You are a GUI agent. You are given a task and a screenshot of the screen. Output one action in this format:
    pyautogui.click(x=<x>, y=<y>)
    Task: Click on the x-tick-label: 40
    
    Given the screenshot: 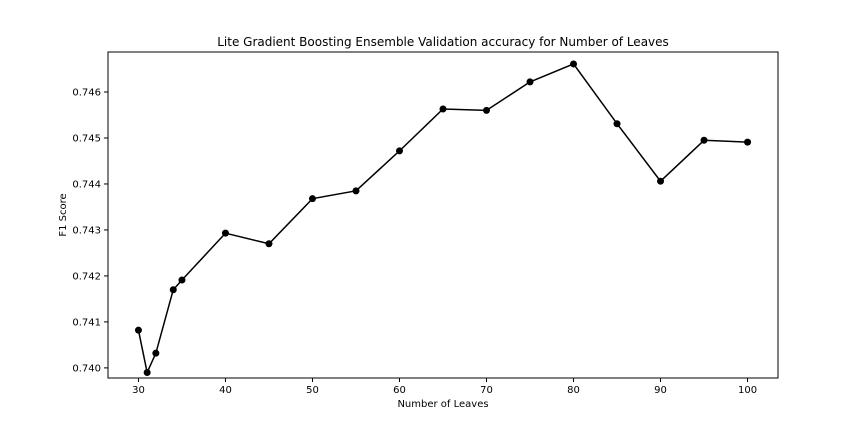 What is the action you would take?
    pyautogui.click(x=225, y=390)
    